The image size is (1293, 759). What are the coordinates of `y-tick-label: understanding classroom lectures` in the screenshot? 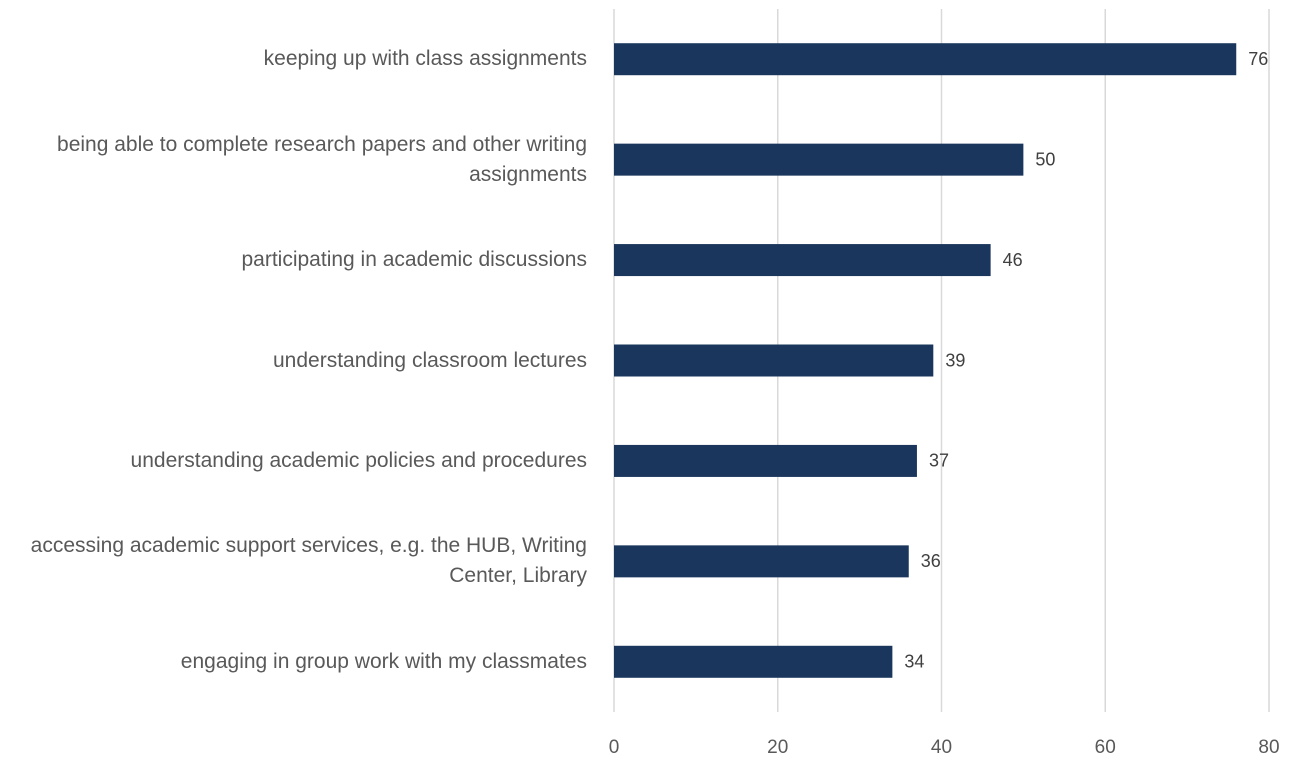 It's located at (430, 360).